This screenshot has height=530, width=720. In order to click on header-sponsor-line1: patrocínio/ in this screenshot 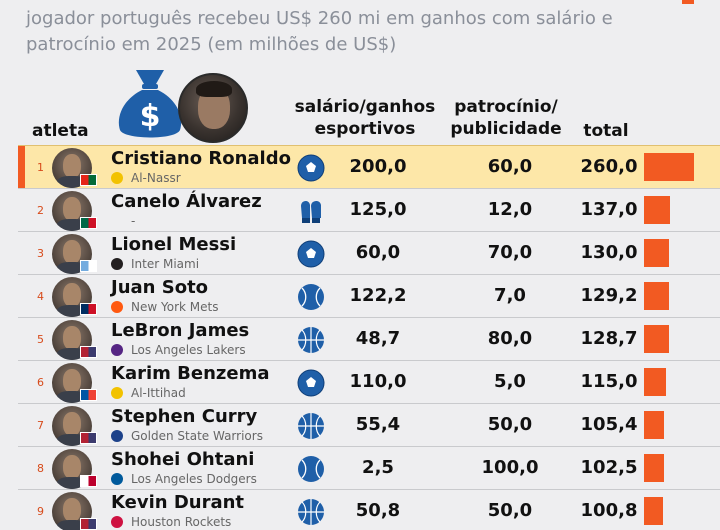, I will do `click(506, 107)`.